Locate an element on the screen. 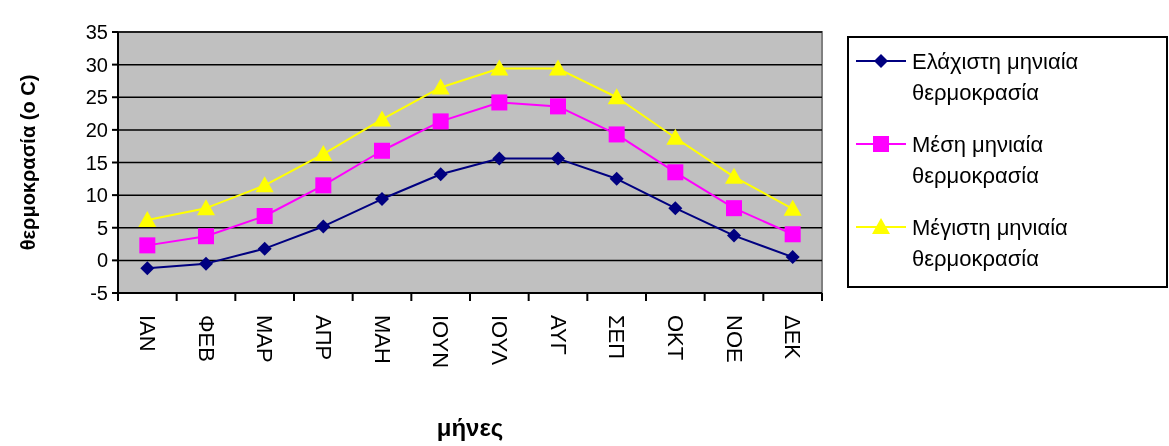 The height and width of the screenshot is (446, 1169). legend-label: Μέση μηνιαία θερμοκρασία is located at coordinates (978, 159).